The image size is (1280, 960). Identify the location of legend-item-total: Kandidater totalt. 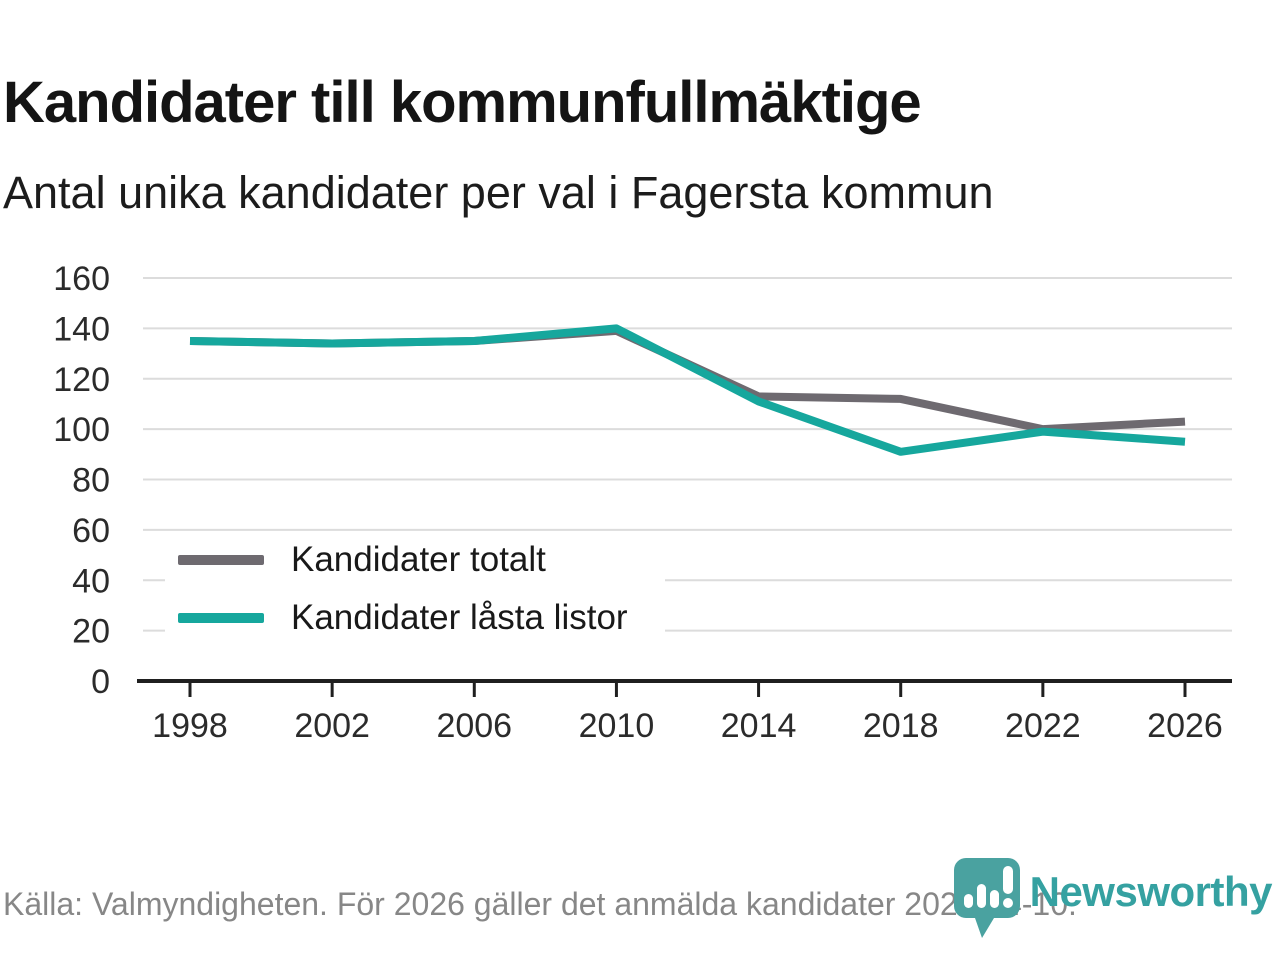
(415, 560).